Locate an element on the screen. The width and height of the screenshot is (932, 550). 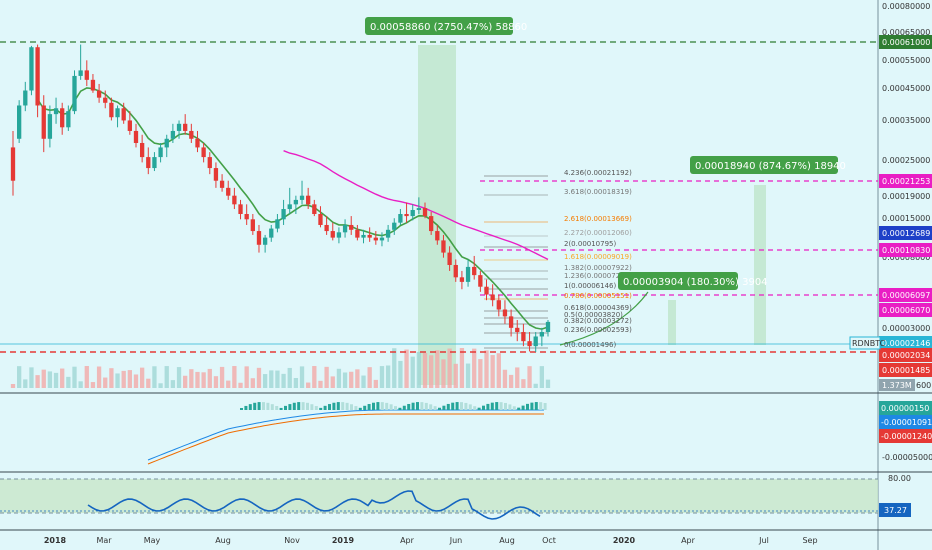
annotation-box is located at coordinates (439, 26).